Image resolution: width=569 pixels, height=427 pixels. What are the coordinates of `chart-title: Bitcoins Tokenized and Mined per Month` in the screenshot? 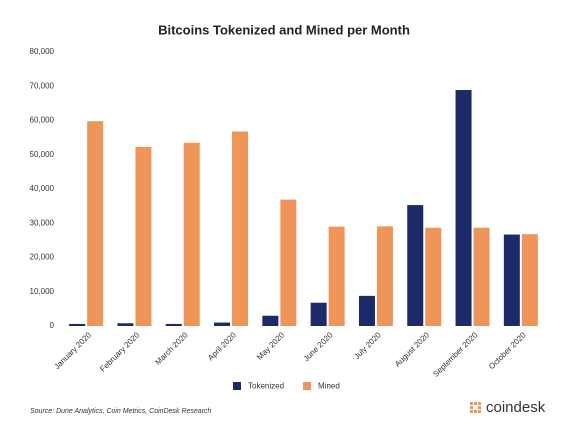 It's located at (284, 29).